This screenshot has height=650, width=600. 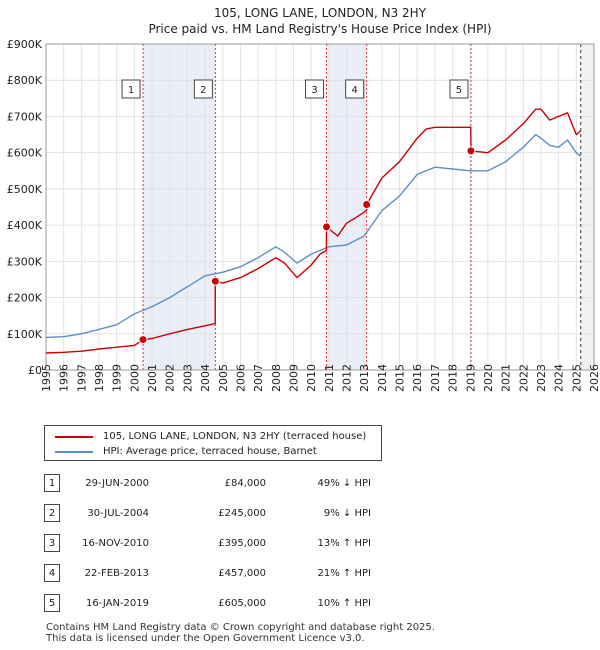 I want to click on y-tick-label: £700K, so click(x=25, y=116).